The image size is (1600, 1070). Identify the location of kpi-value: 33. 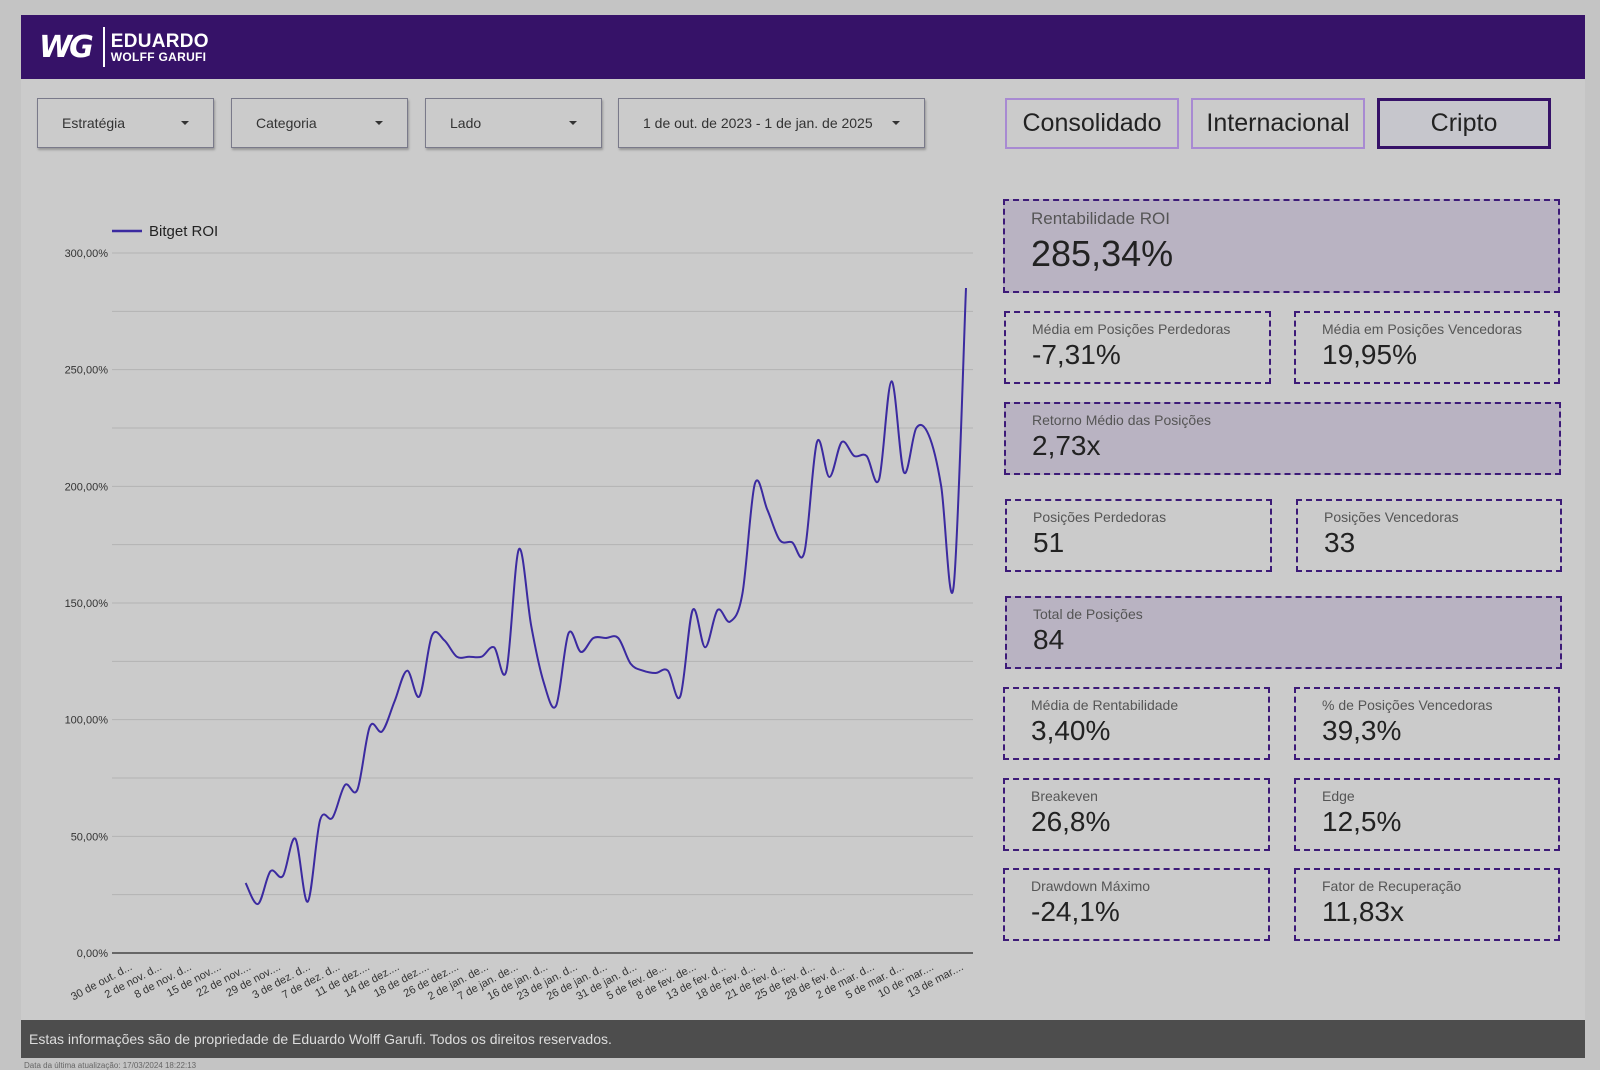
(1340, 542).